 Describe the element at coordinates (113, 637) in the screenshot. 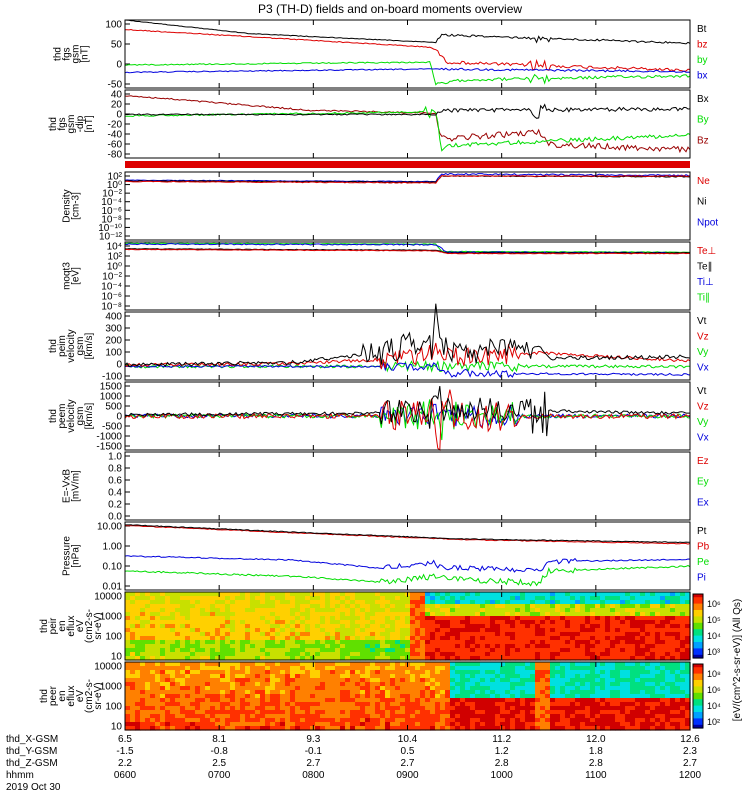

I see `panel-9-tick-label: 100` at that location.